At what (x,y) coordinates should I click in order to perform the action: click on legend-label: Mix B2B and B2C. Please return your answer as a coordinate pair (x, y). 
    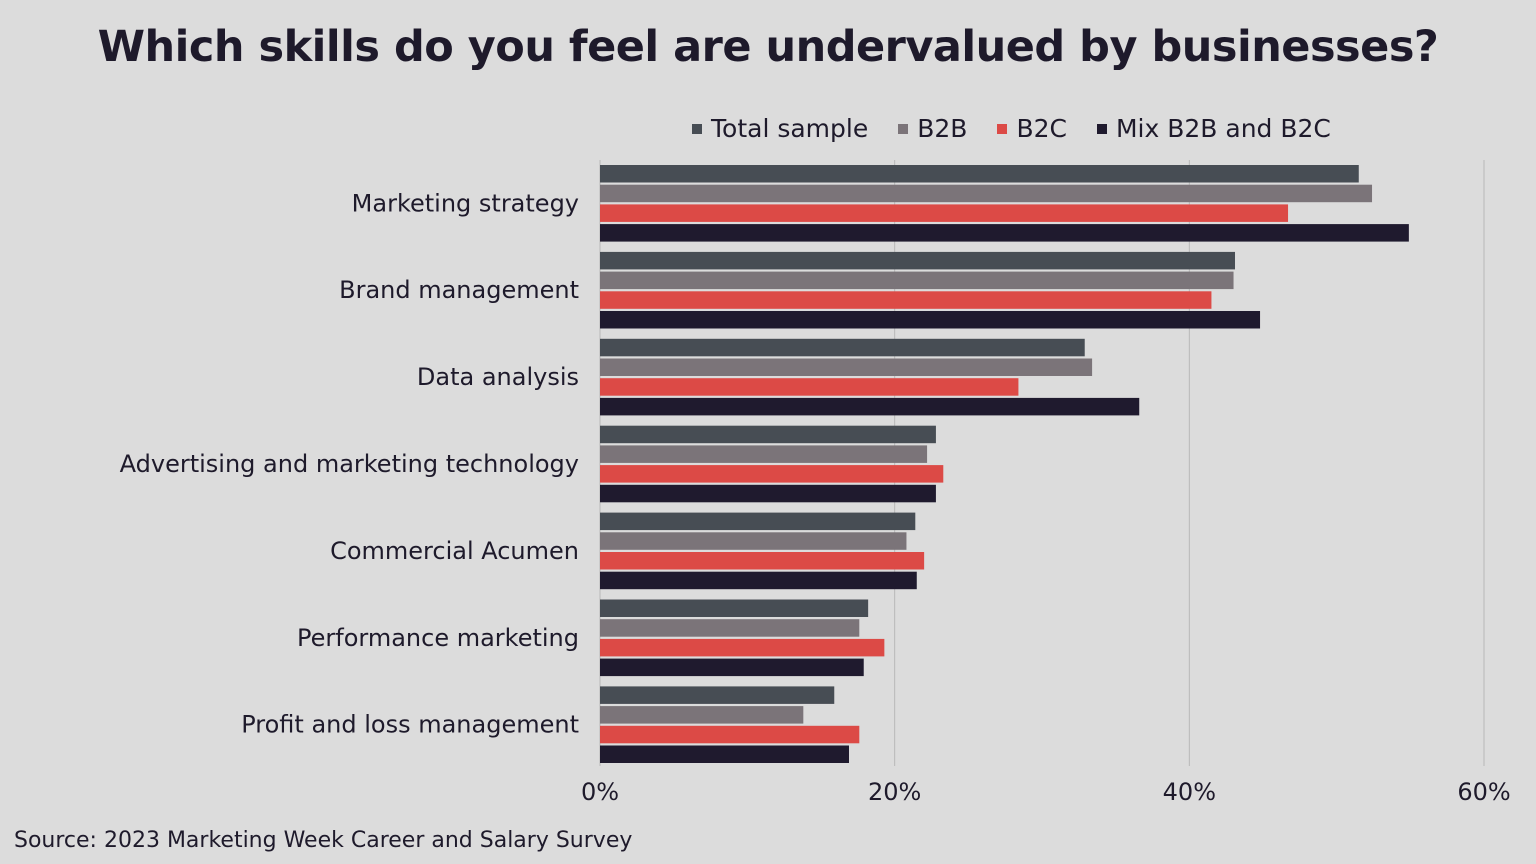
    Looking at the image, I should click on (1223, 128).